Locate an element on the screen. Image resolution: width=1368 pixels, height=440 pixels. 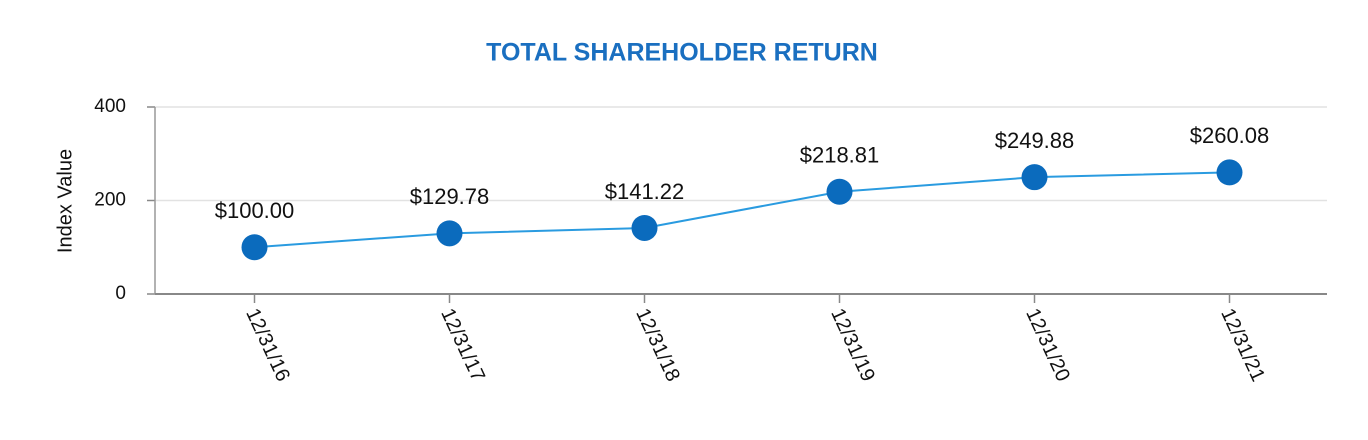
x-tick-label: 12/31/18 is located at coordinates (657, 345).